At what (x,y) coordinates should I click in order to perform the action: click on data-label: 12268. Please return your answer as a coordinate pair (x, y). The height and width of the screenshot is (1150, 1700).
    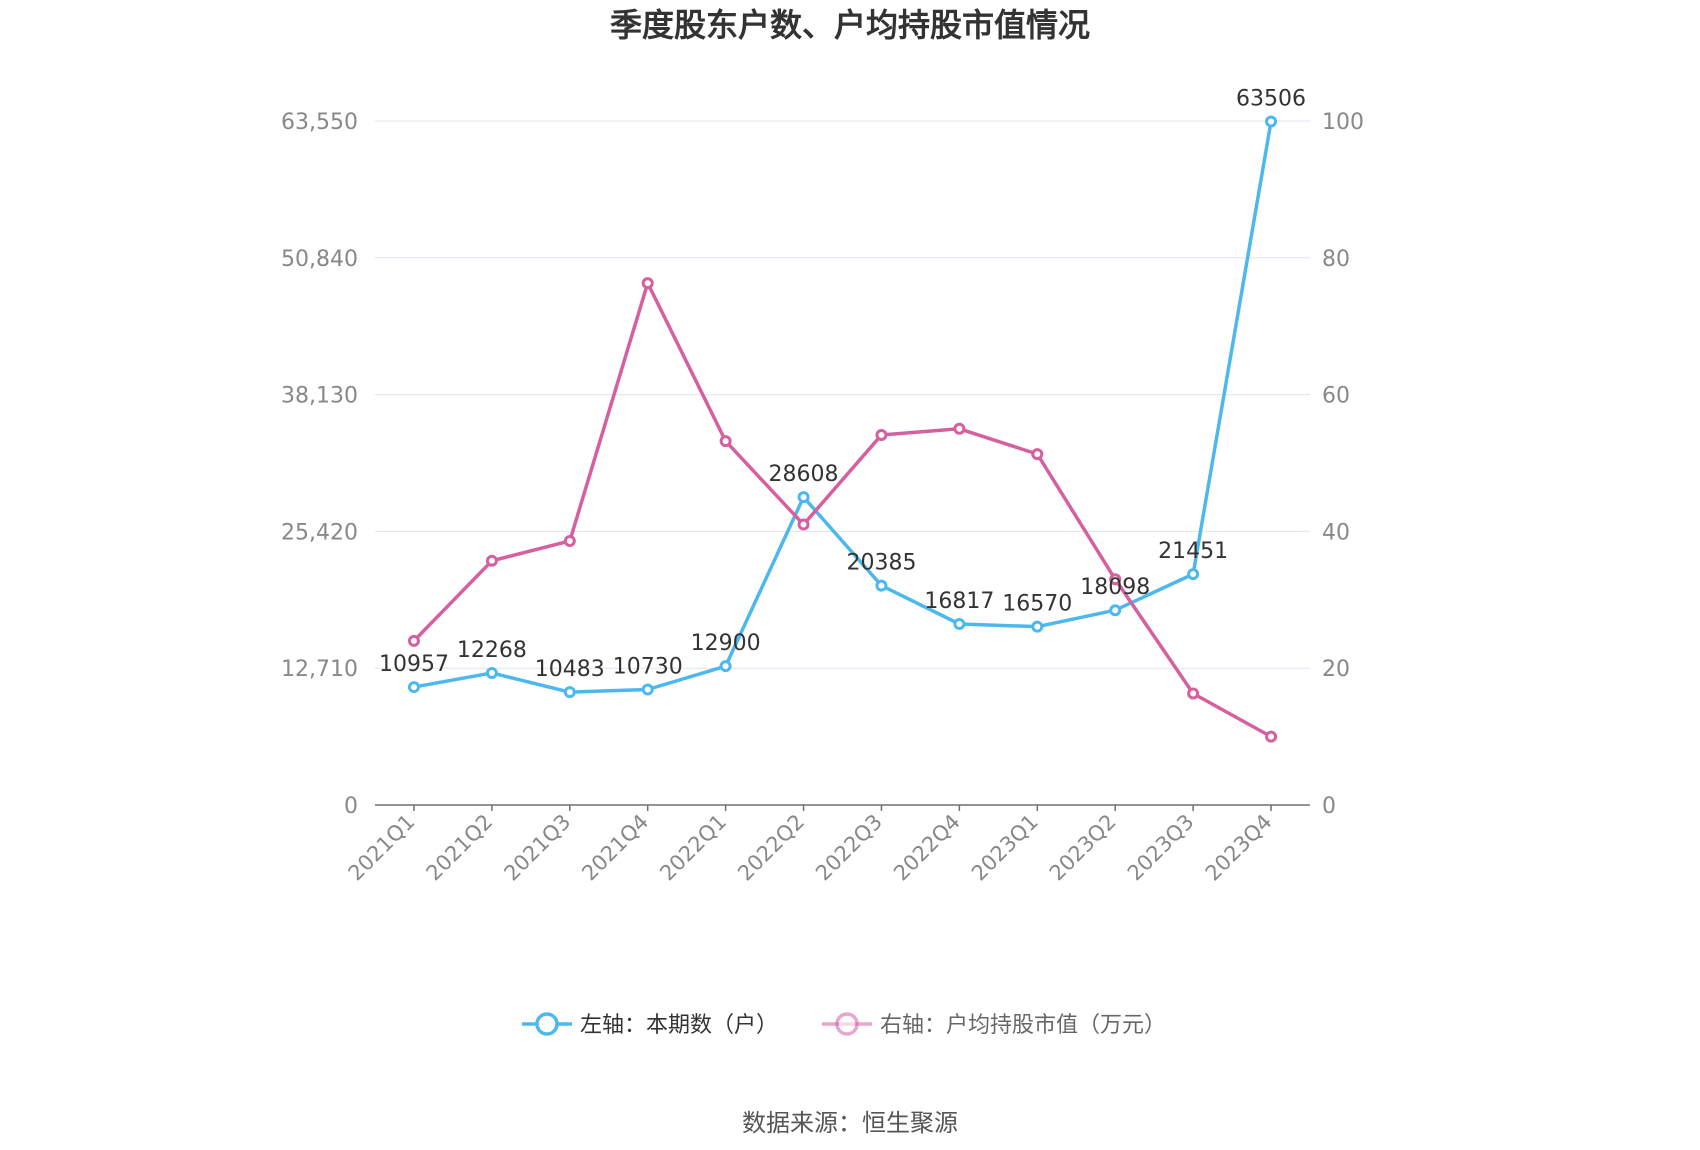
    Looking at the image, I should click on (492, 650).